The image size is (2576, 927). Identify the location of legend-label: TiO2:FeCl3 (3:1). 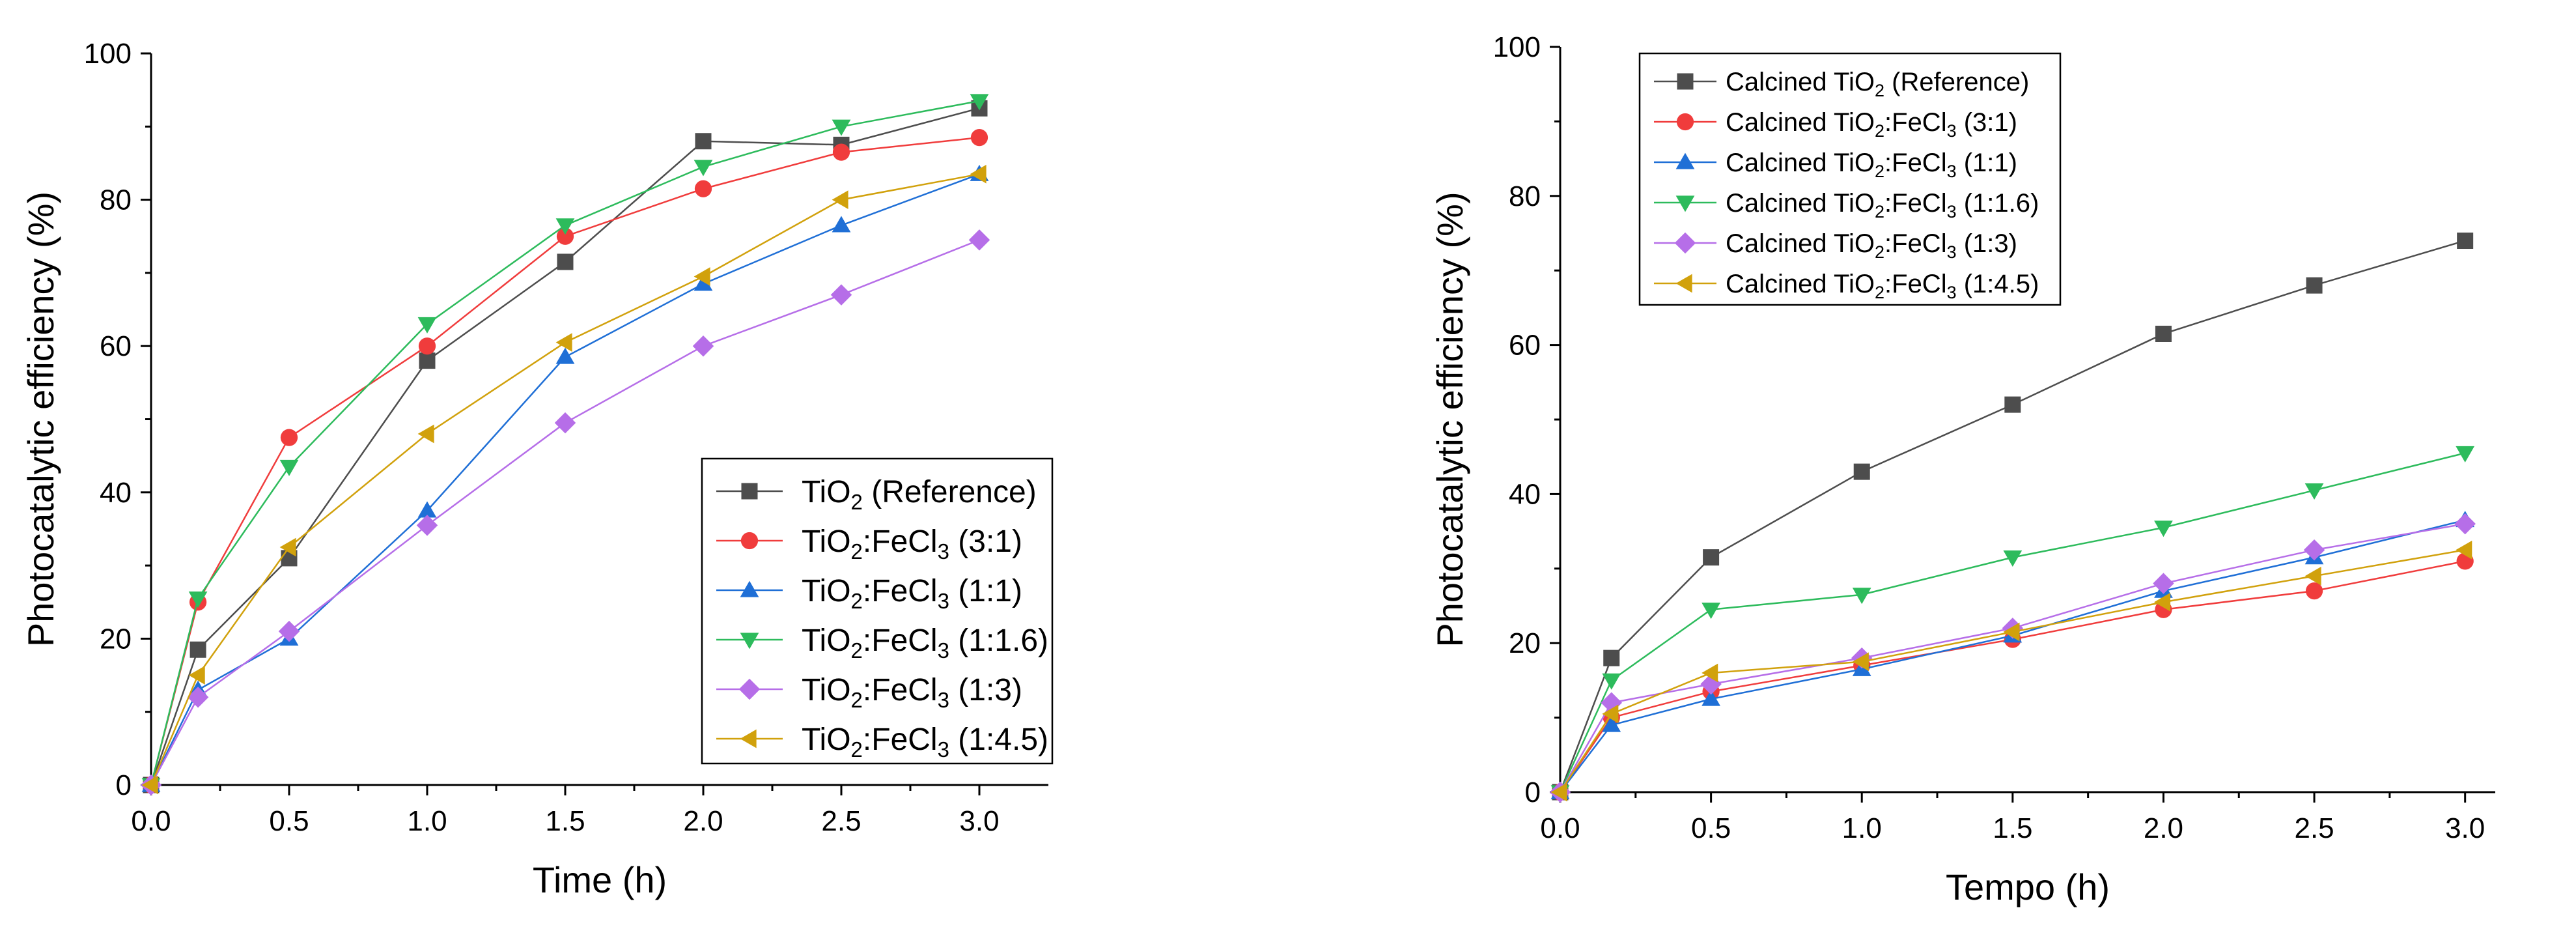
(912, 543).